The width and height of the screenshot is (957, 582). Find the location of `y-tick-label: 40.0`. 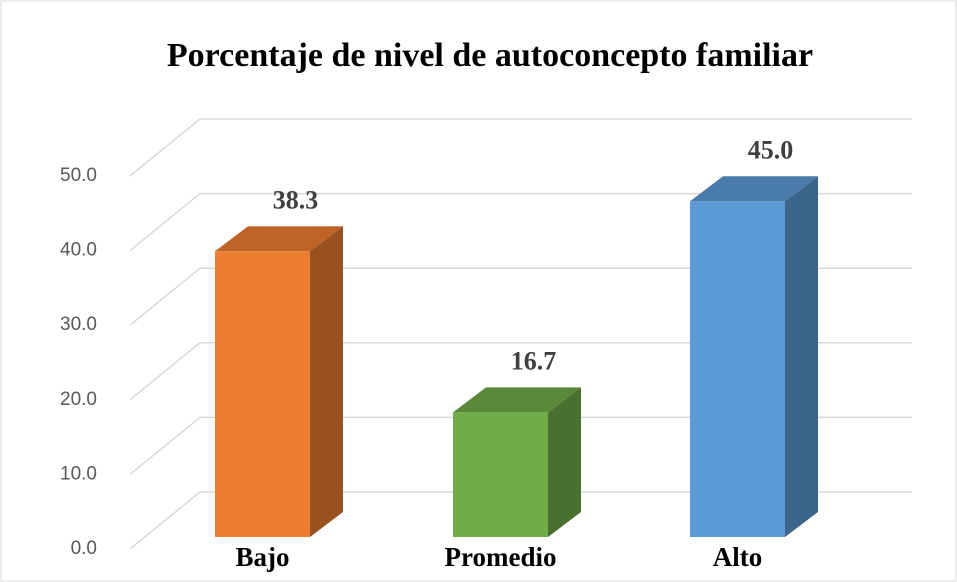

y-tick-label: 40.0 is located at coordinates (78, 250).